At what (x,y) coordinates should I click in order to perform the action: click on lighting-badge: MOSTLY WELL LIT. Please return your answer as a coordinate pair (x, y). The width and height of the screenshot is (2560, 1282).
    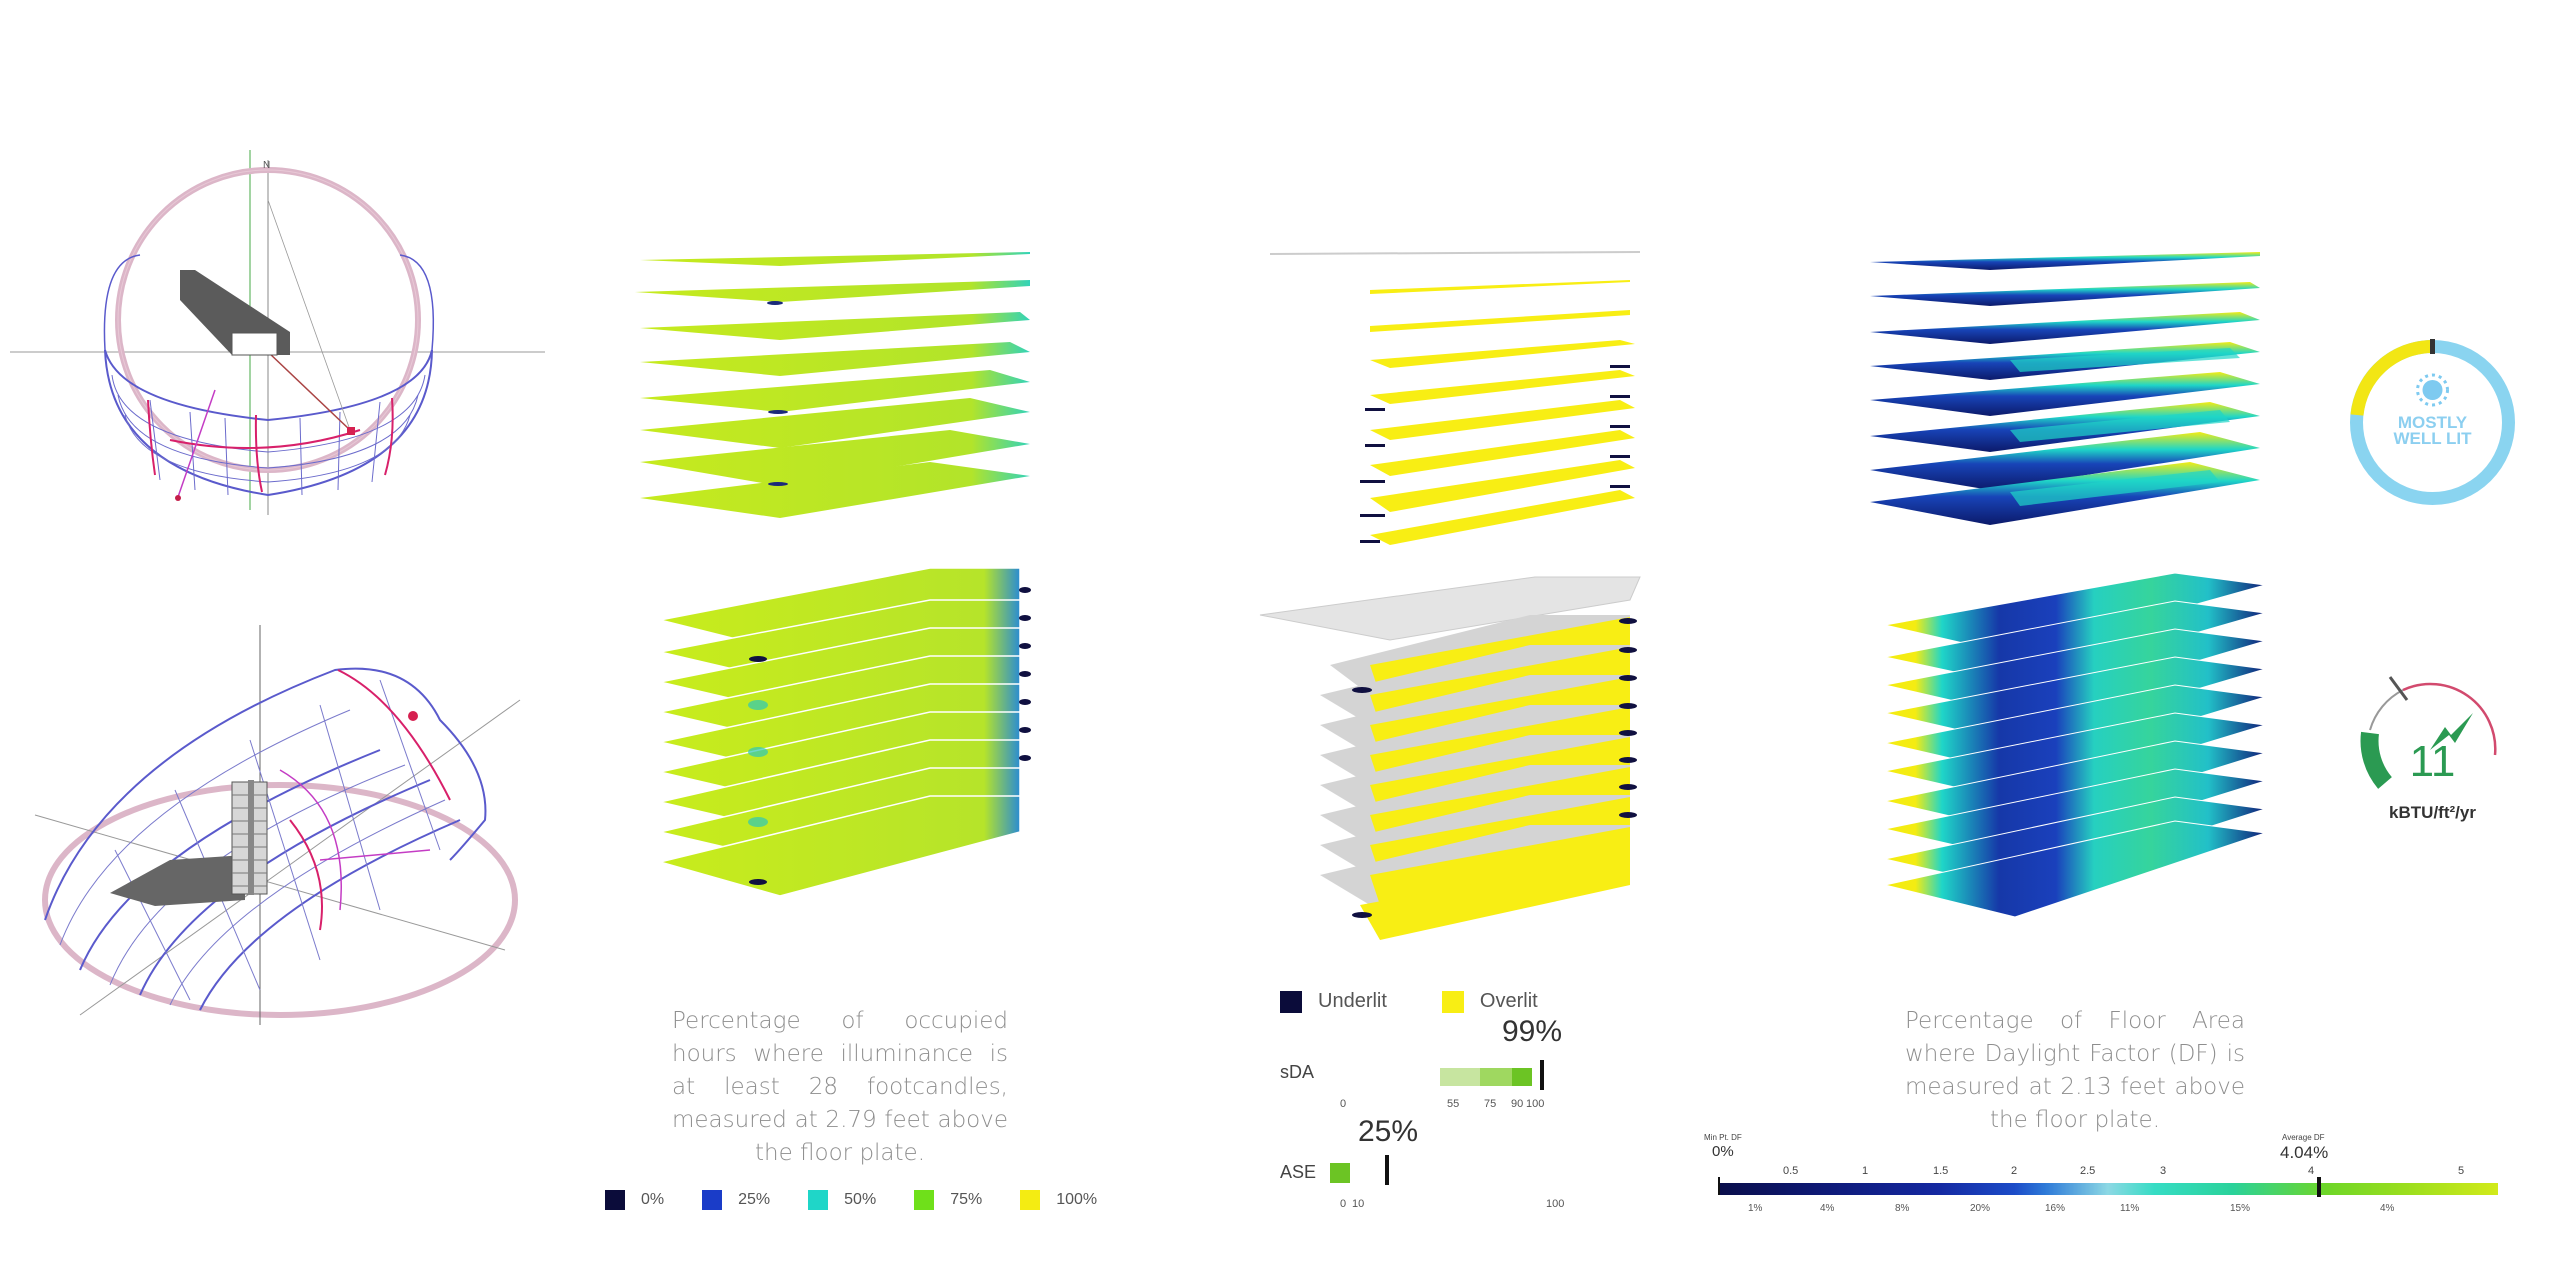
    Looking at the image, I should click on (2432, 422).